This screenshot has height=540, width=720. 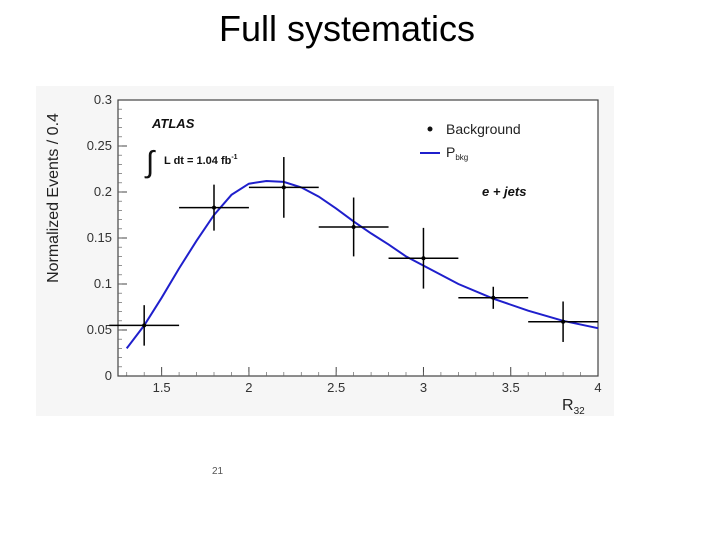 What do you see at coordinates (218, 471) in the screenshot?
I see `slide-number: 21` at bounding box center [218, 471].